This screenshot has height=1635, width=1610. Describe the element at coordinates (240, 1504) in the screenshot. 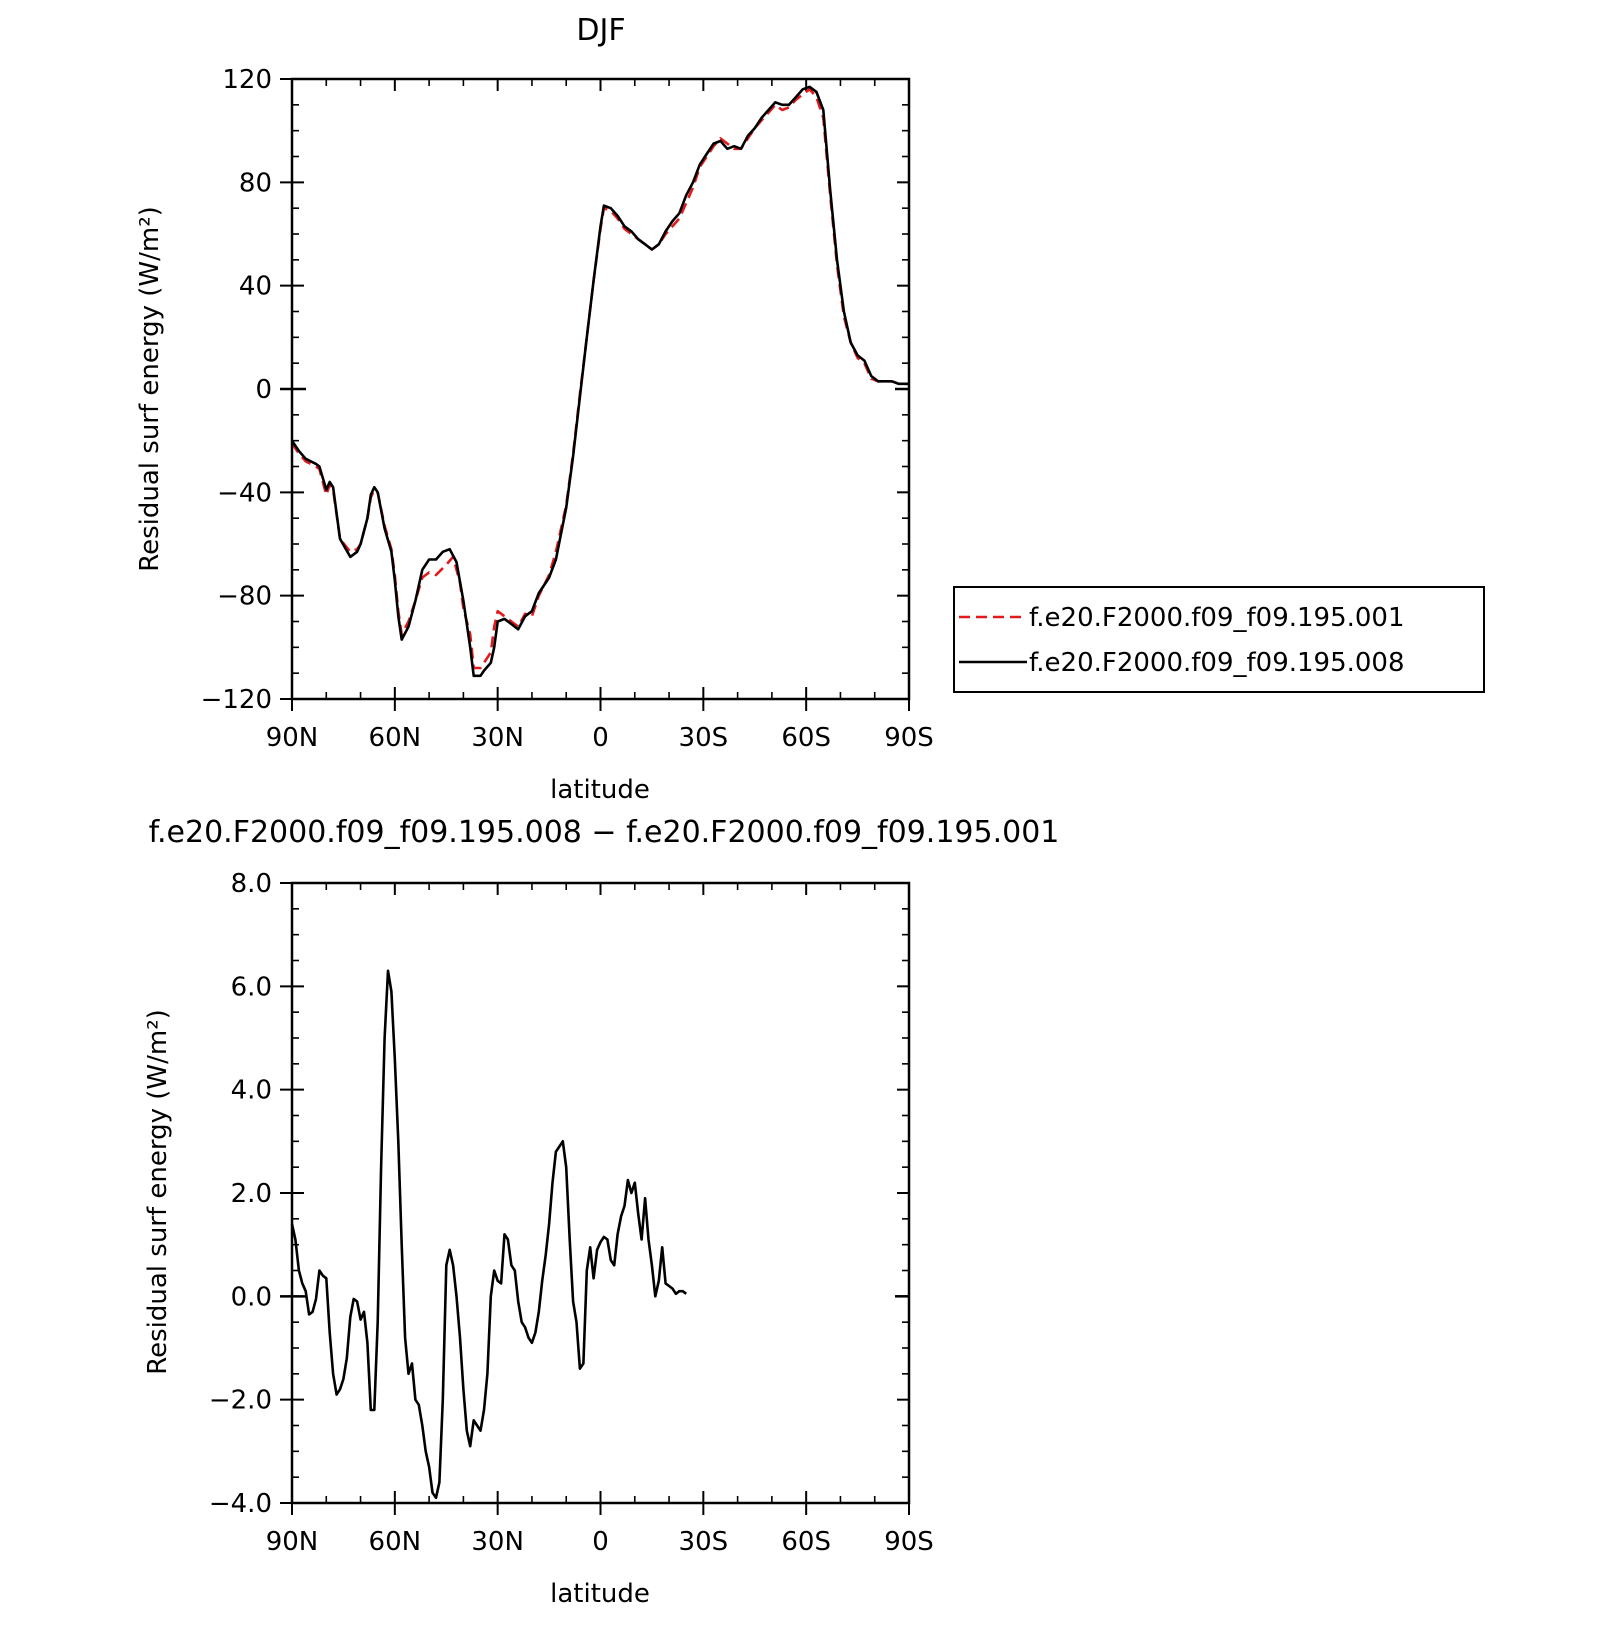

I see `y-tick-label: −4.0` at that location.